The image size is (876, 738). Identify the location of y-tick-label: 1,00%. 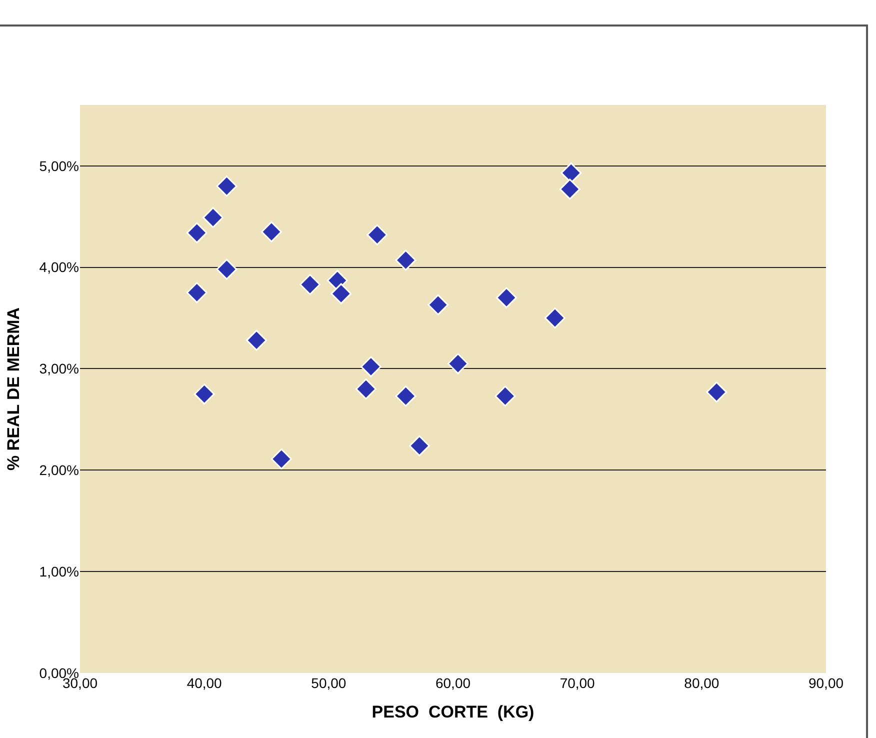
(59, 571).